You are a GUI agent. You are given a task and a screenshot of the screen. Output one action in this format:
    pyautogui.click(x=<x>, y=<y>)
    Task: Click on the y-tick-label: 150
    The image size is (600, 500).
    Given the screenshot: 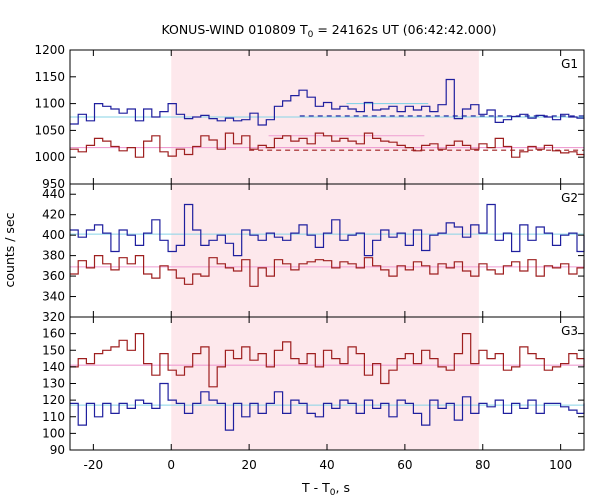 What is the action you would take?
    pyautogui.click(x=53, y=350)
    